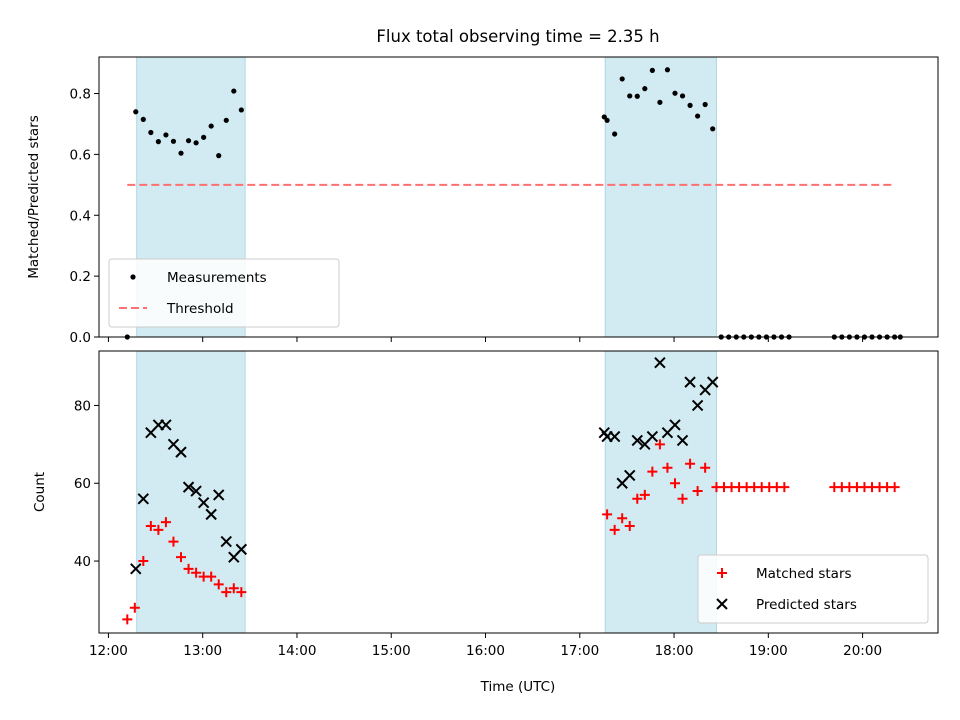 Image resolution: width=960 pixels, height=720 pixels. Describe the element at coordinates (297, 651) in the screenshot. I see `x-tick-label: 14:00` at that location.